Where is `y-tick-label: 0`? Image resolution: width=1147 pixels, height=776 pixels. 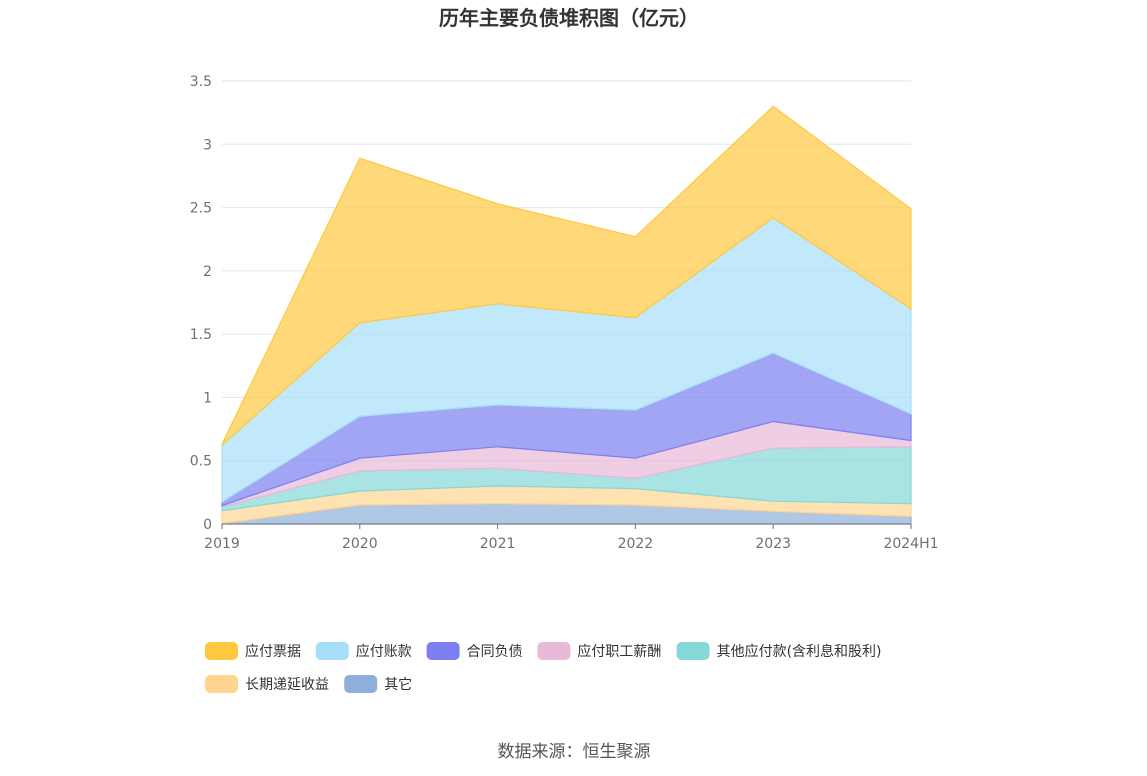
y-tick-label: 0 is located at coordinates (207, 525).